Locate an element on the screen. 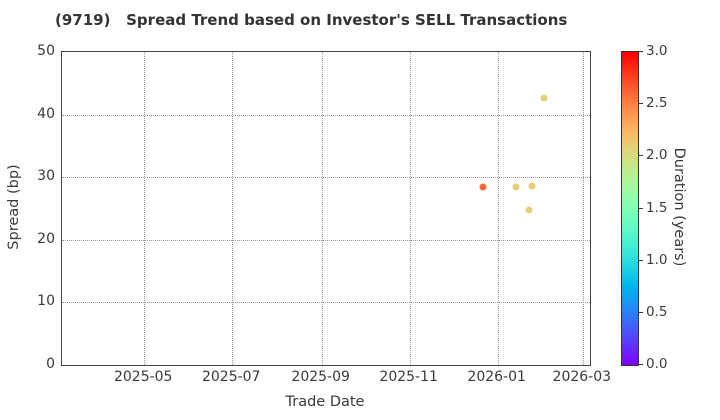 This screenshot has width=720, height=420. y-tick-label: 30 is located at coordinates (46, 176).